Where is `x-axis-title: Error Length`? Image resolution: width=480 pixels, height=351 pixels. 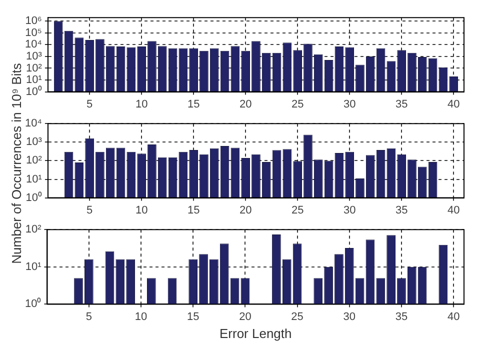
x-axis-title: Error Length is located at coordinates (255, 333).